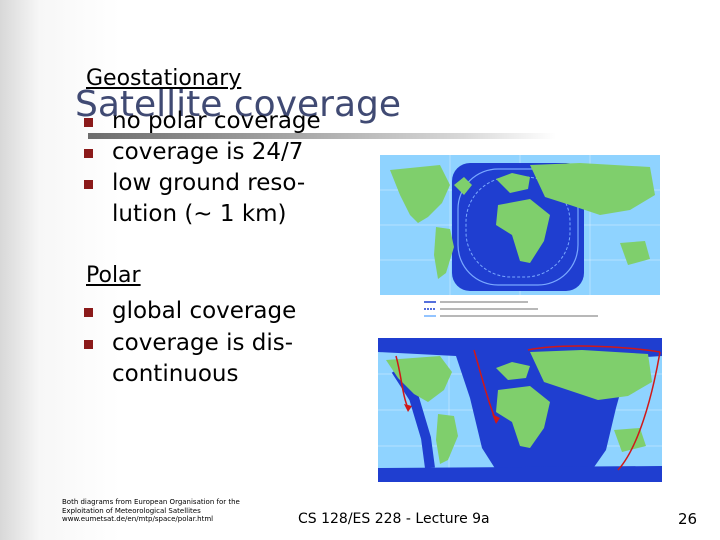  What do you see at coordinates (113, 275) in the screenshot?
I see `polar-heading: Polar` at bounding box center [113, 275].